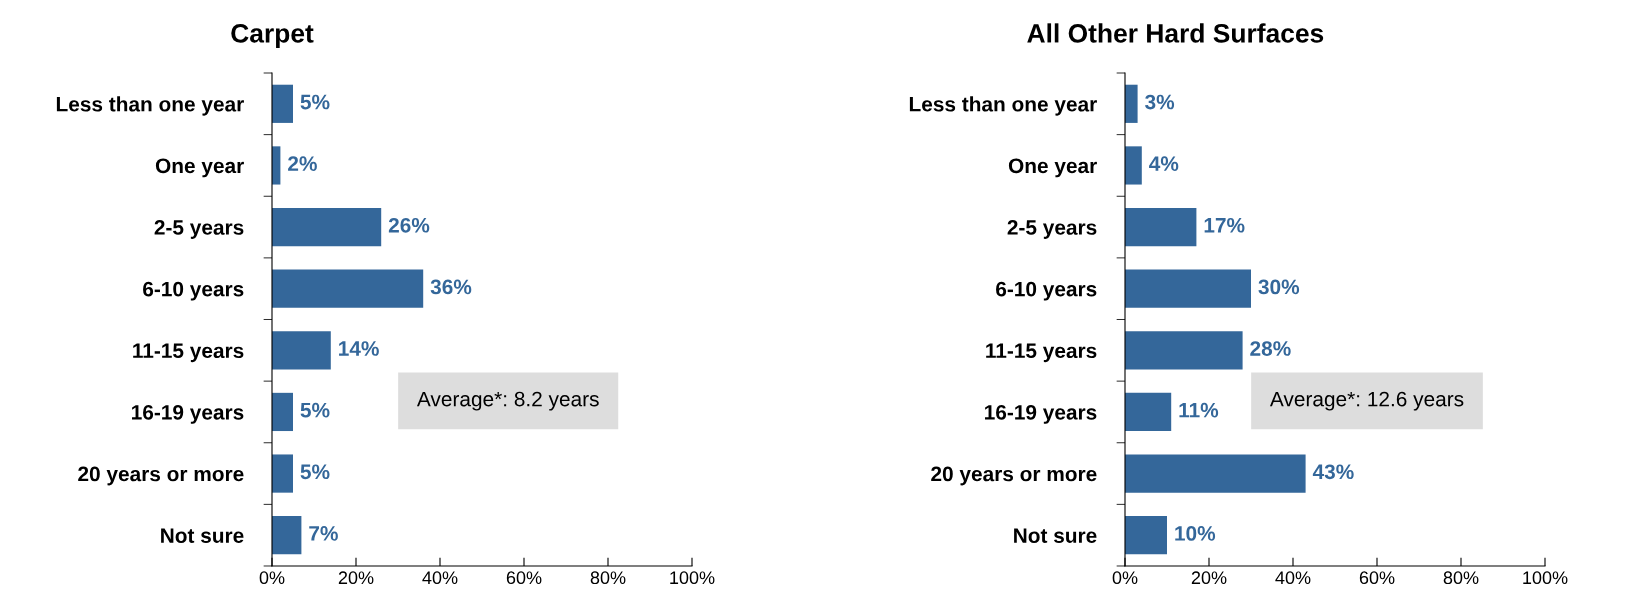  What do you see at coordinates (1333, 472) in the screenshot?
I see `data-label: 43%` at bounding box center [1333, 472].